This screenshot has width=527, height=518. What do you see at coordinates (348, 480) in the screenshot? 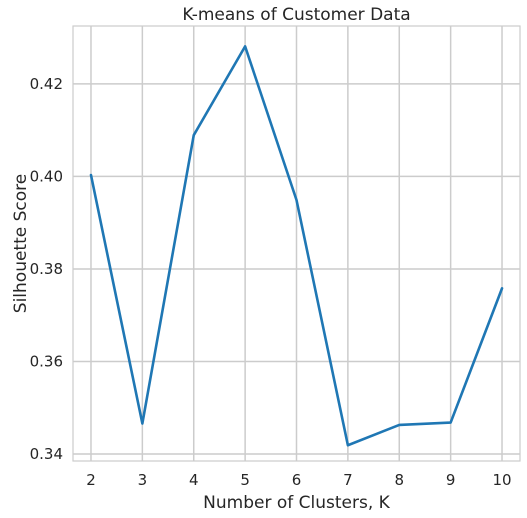
I see `x-tick-label: 7` at bounding box center [348, 480].